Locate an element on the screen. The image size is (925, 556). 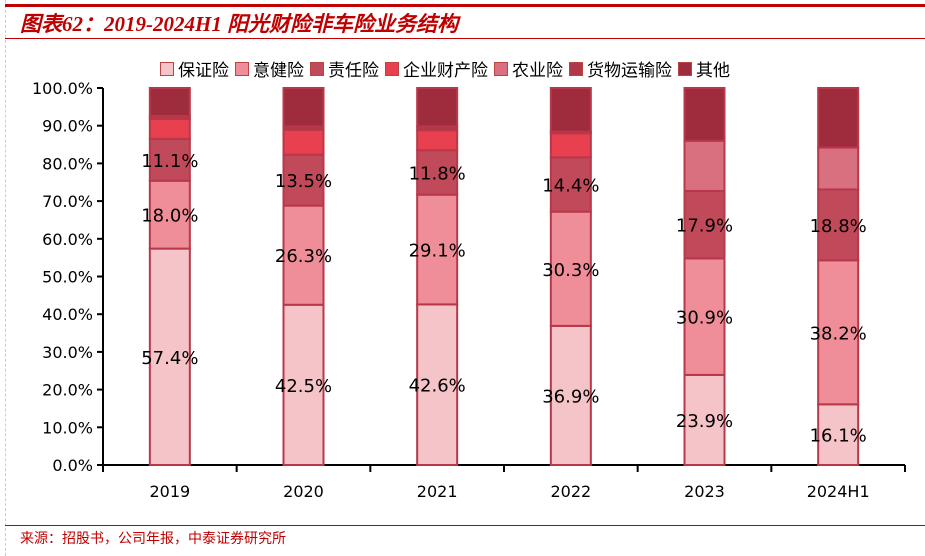
data-label: 30.3% is located at coordinates (570, 270).